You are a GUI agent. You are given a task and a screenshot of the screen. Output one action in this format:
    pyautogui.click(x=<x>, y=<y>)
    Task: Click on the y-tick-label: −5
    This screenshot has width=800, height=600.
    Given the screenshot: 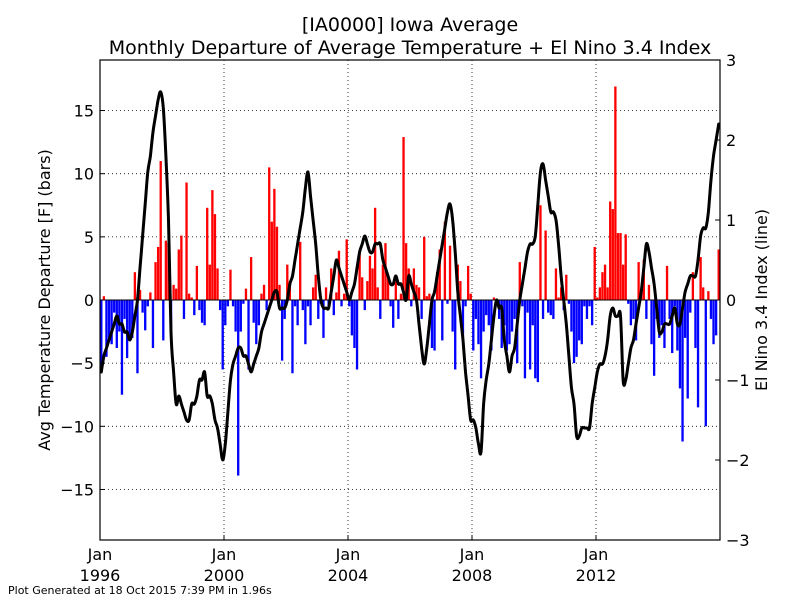 What is the action you would take?
    pyautogui.click(x=82, y=363)
    